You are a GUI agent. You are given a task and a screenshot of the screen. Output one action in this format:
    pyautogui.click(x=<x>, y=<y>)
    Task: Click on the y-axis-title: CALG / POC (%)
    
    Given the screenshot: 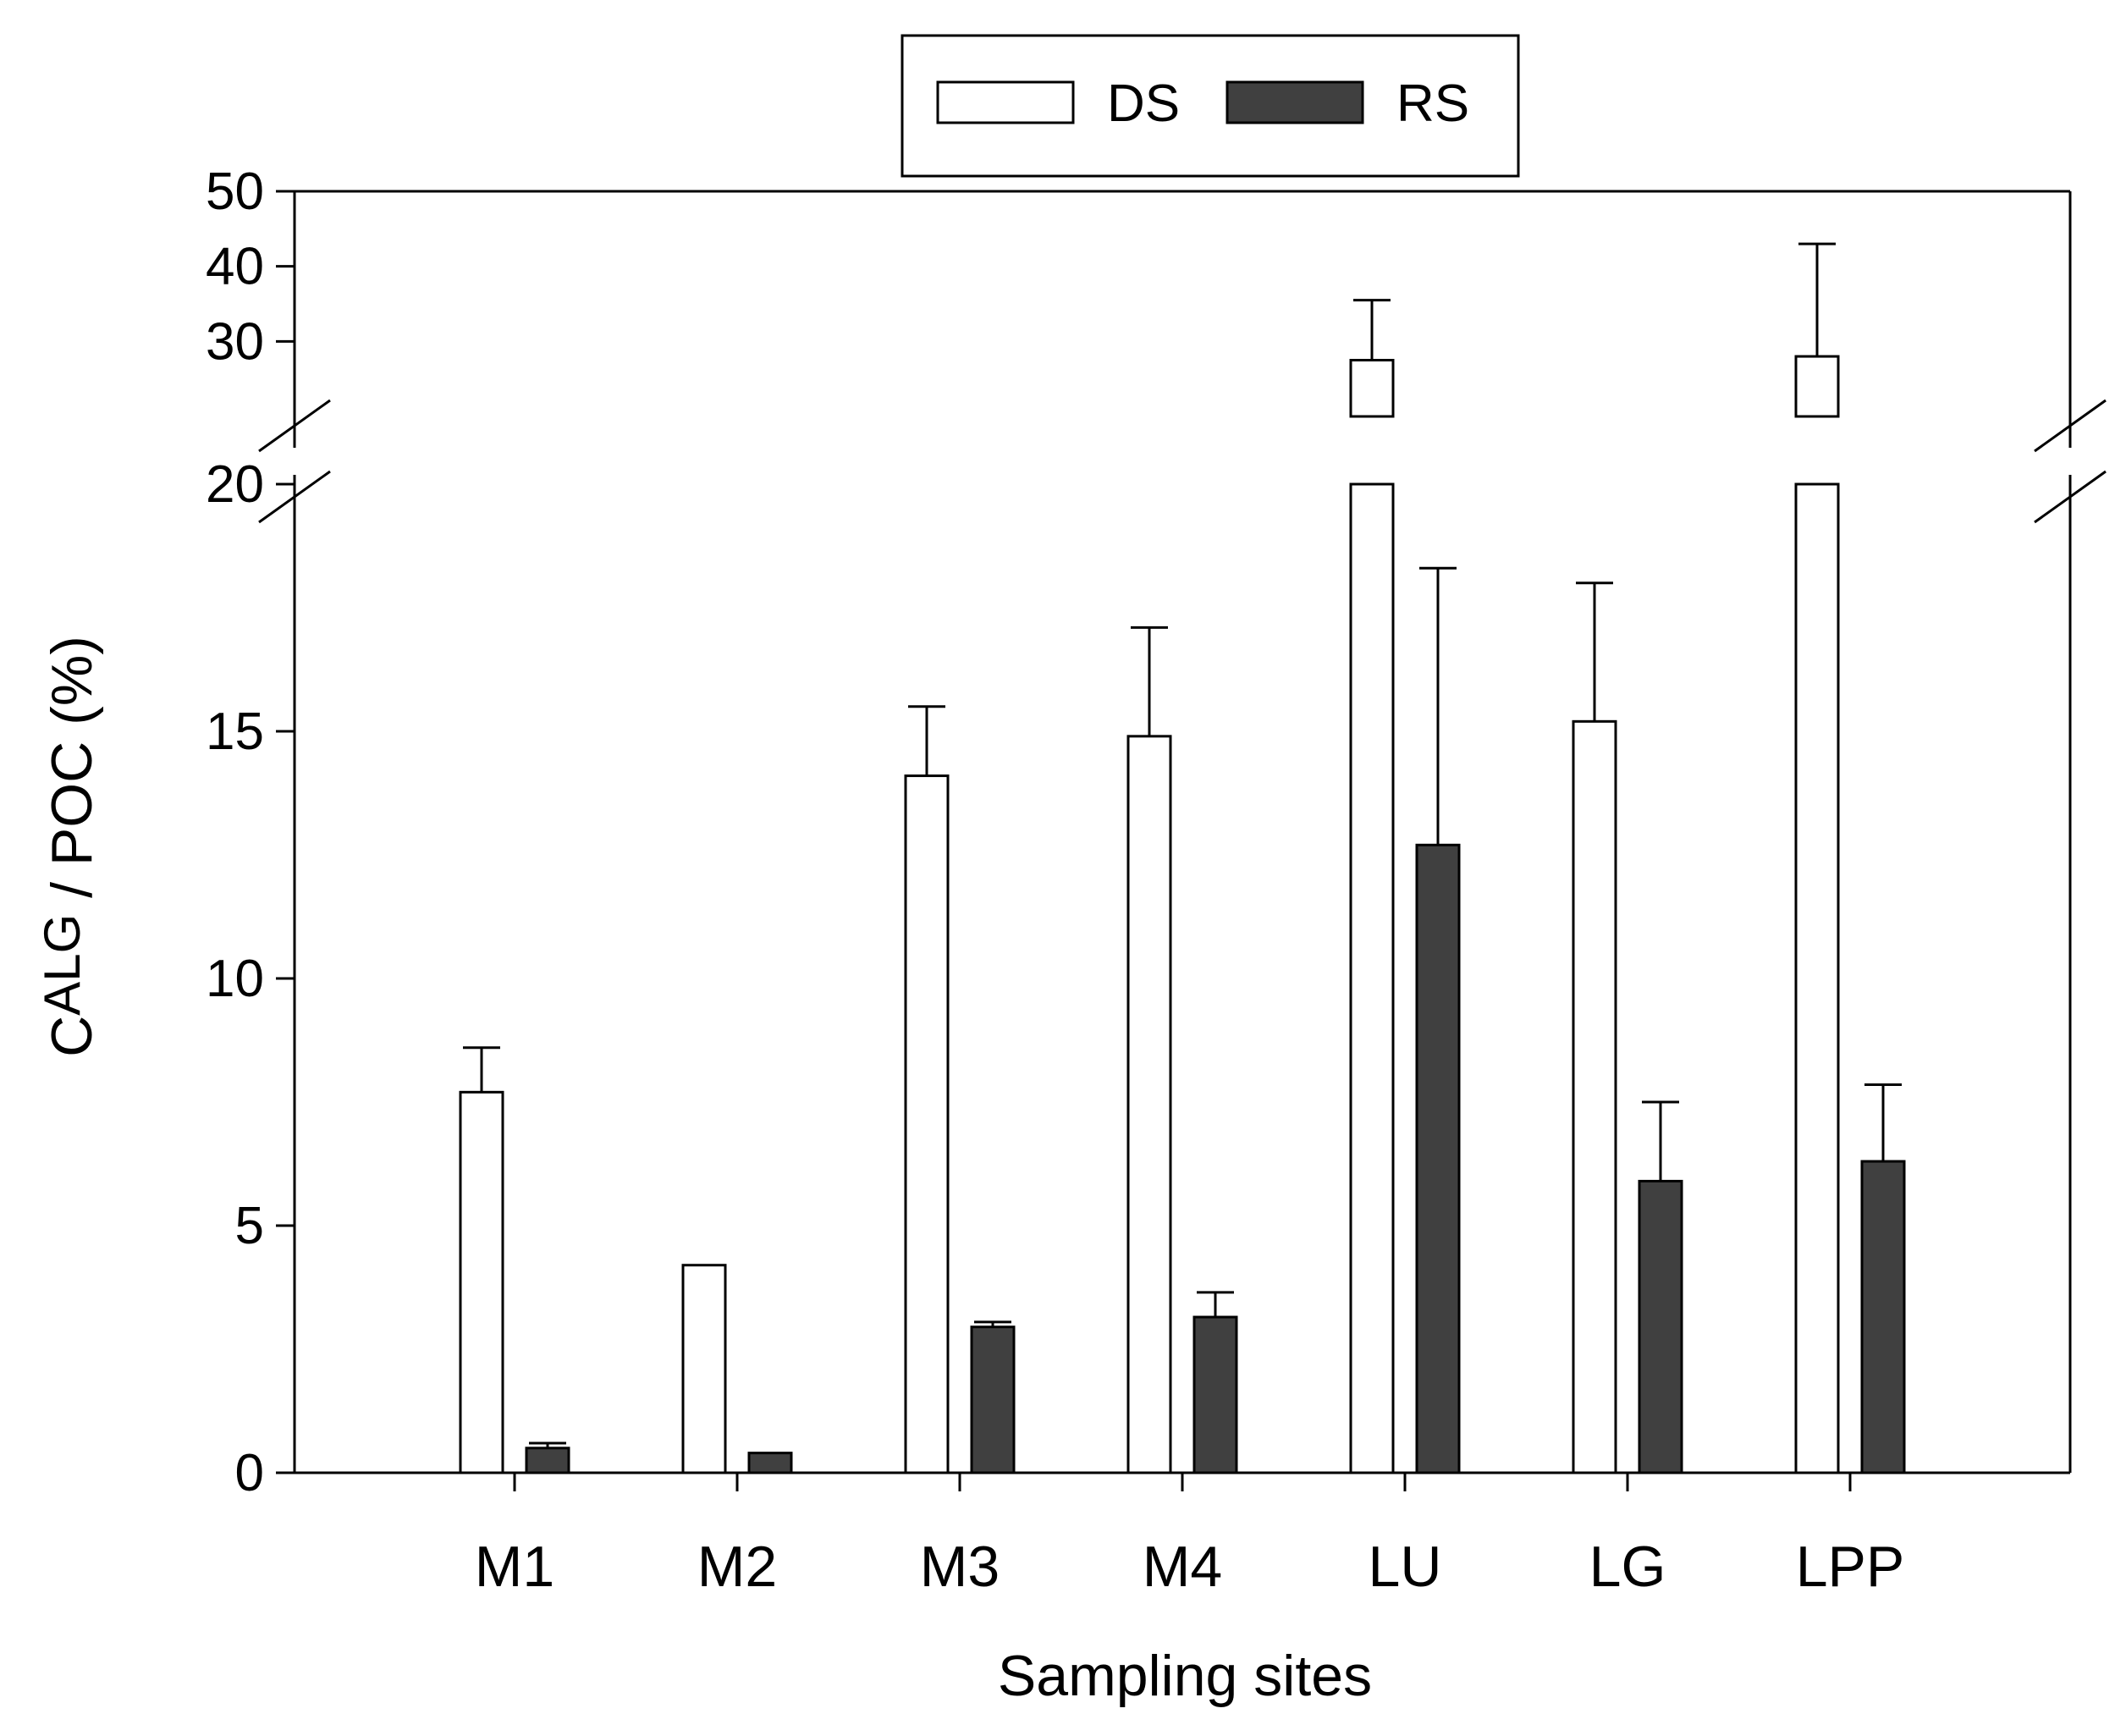 What is the action you would take?
    pyautogui.click(x=69, y=846)
    